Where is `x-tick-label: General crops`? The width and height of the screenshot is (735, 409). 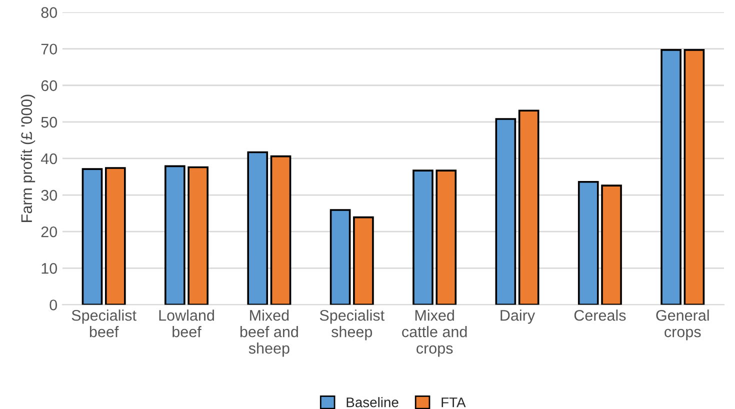 x-tick-label: General crops is located at coordinates (682, 325).